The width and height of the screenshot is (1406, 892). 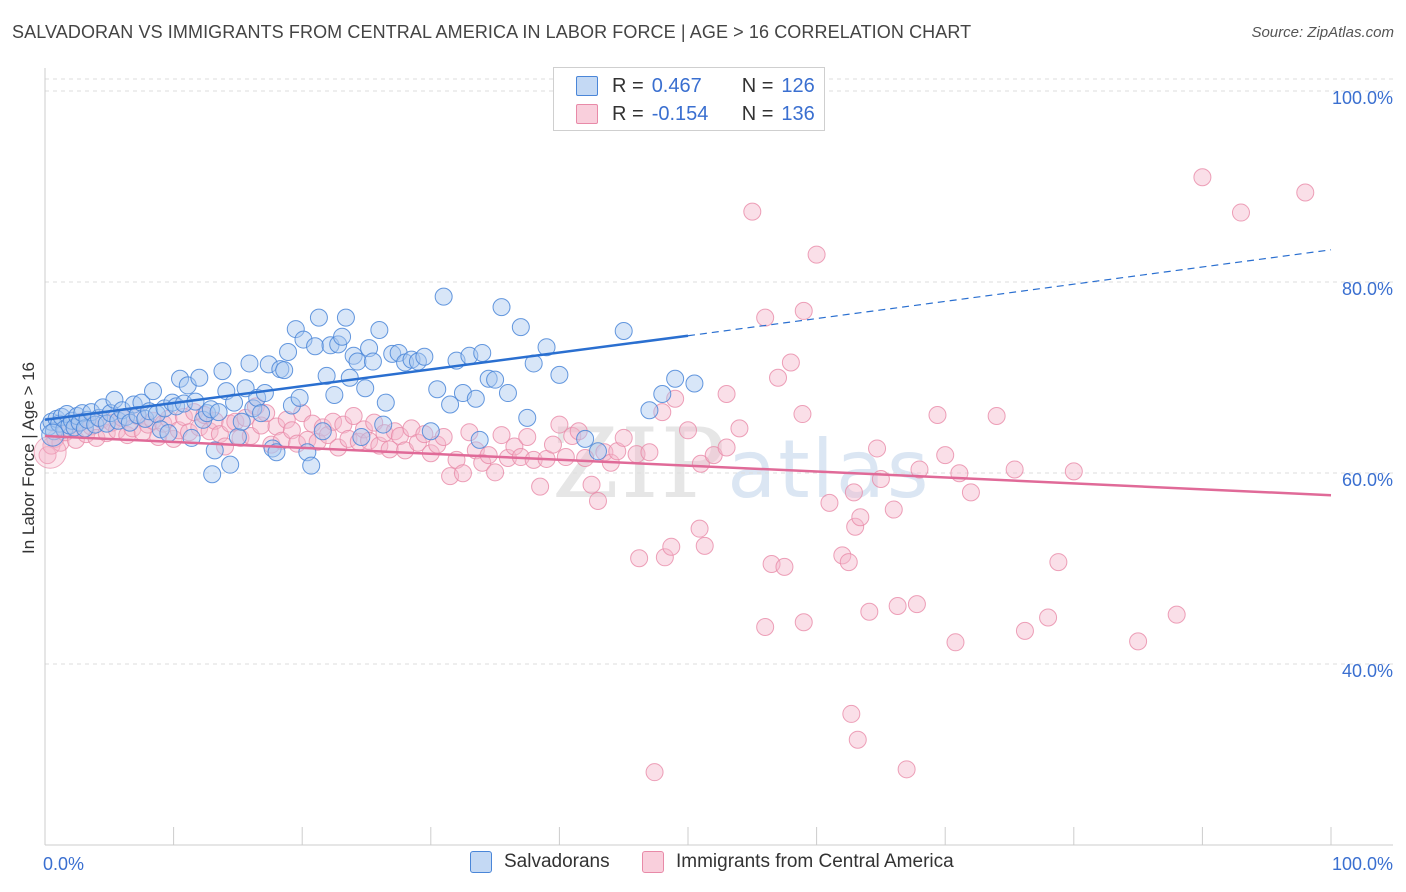 What do you see at coordinates (798, 85) in the screenshot?
I see `legend-n-value-salvadorans: 126` at bounding box center [798, 85].